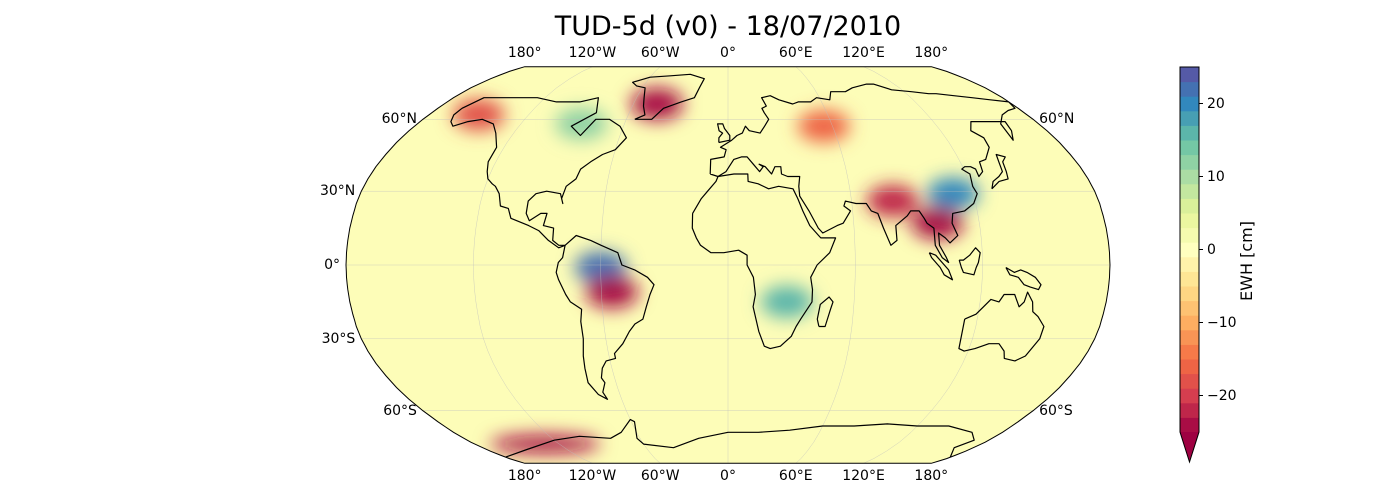  What do you see at coordinates (1211, 249) in the screenshot?
I see `colorbar-tick-label: 0` at bounding box center [1211, 249].